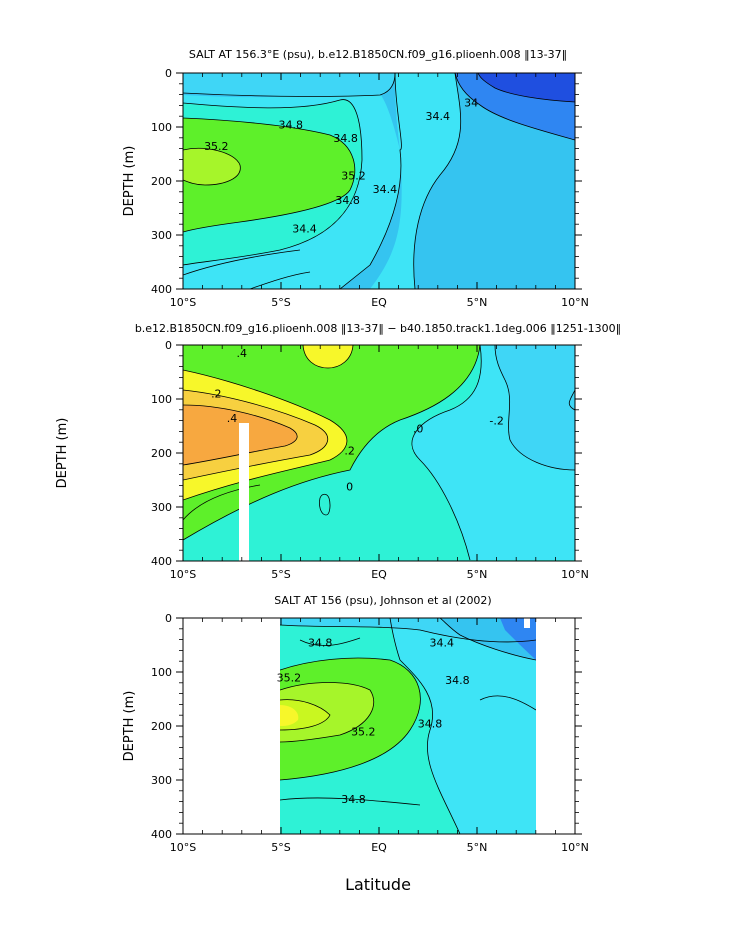  Describe the element at coordinates (378, 884) in the screenshot. I see `x-axis-label: Latitude` at that location.